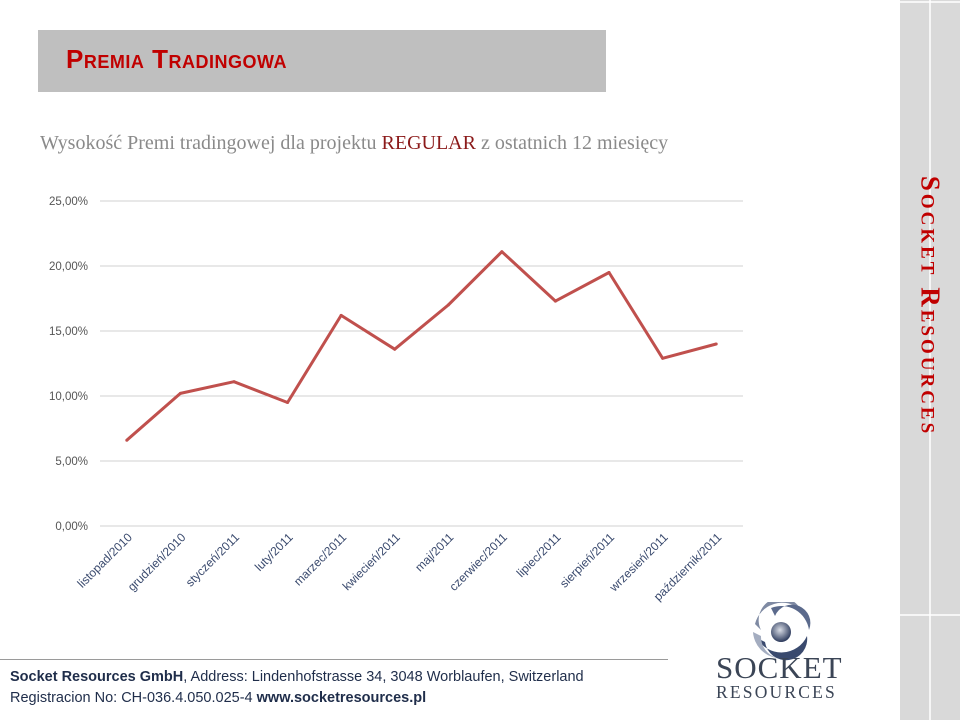 This screenshot has height=720, width=960. What do you see at coordinates (572, 143) in the screenshot?
I see `subtitle-text-after: z ostatnich 12 miesięcy` at bounding box center [572, 143].